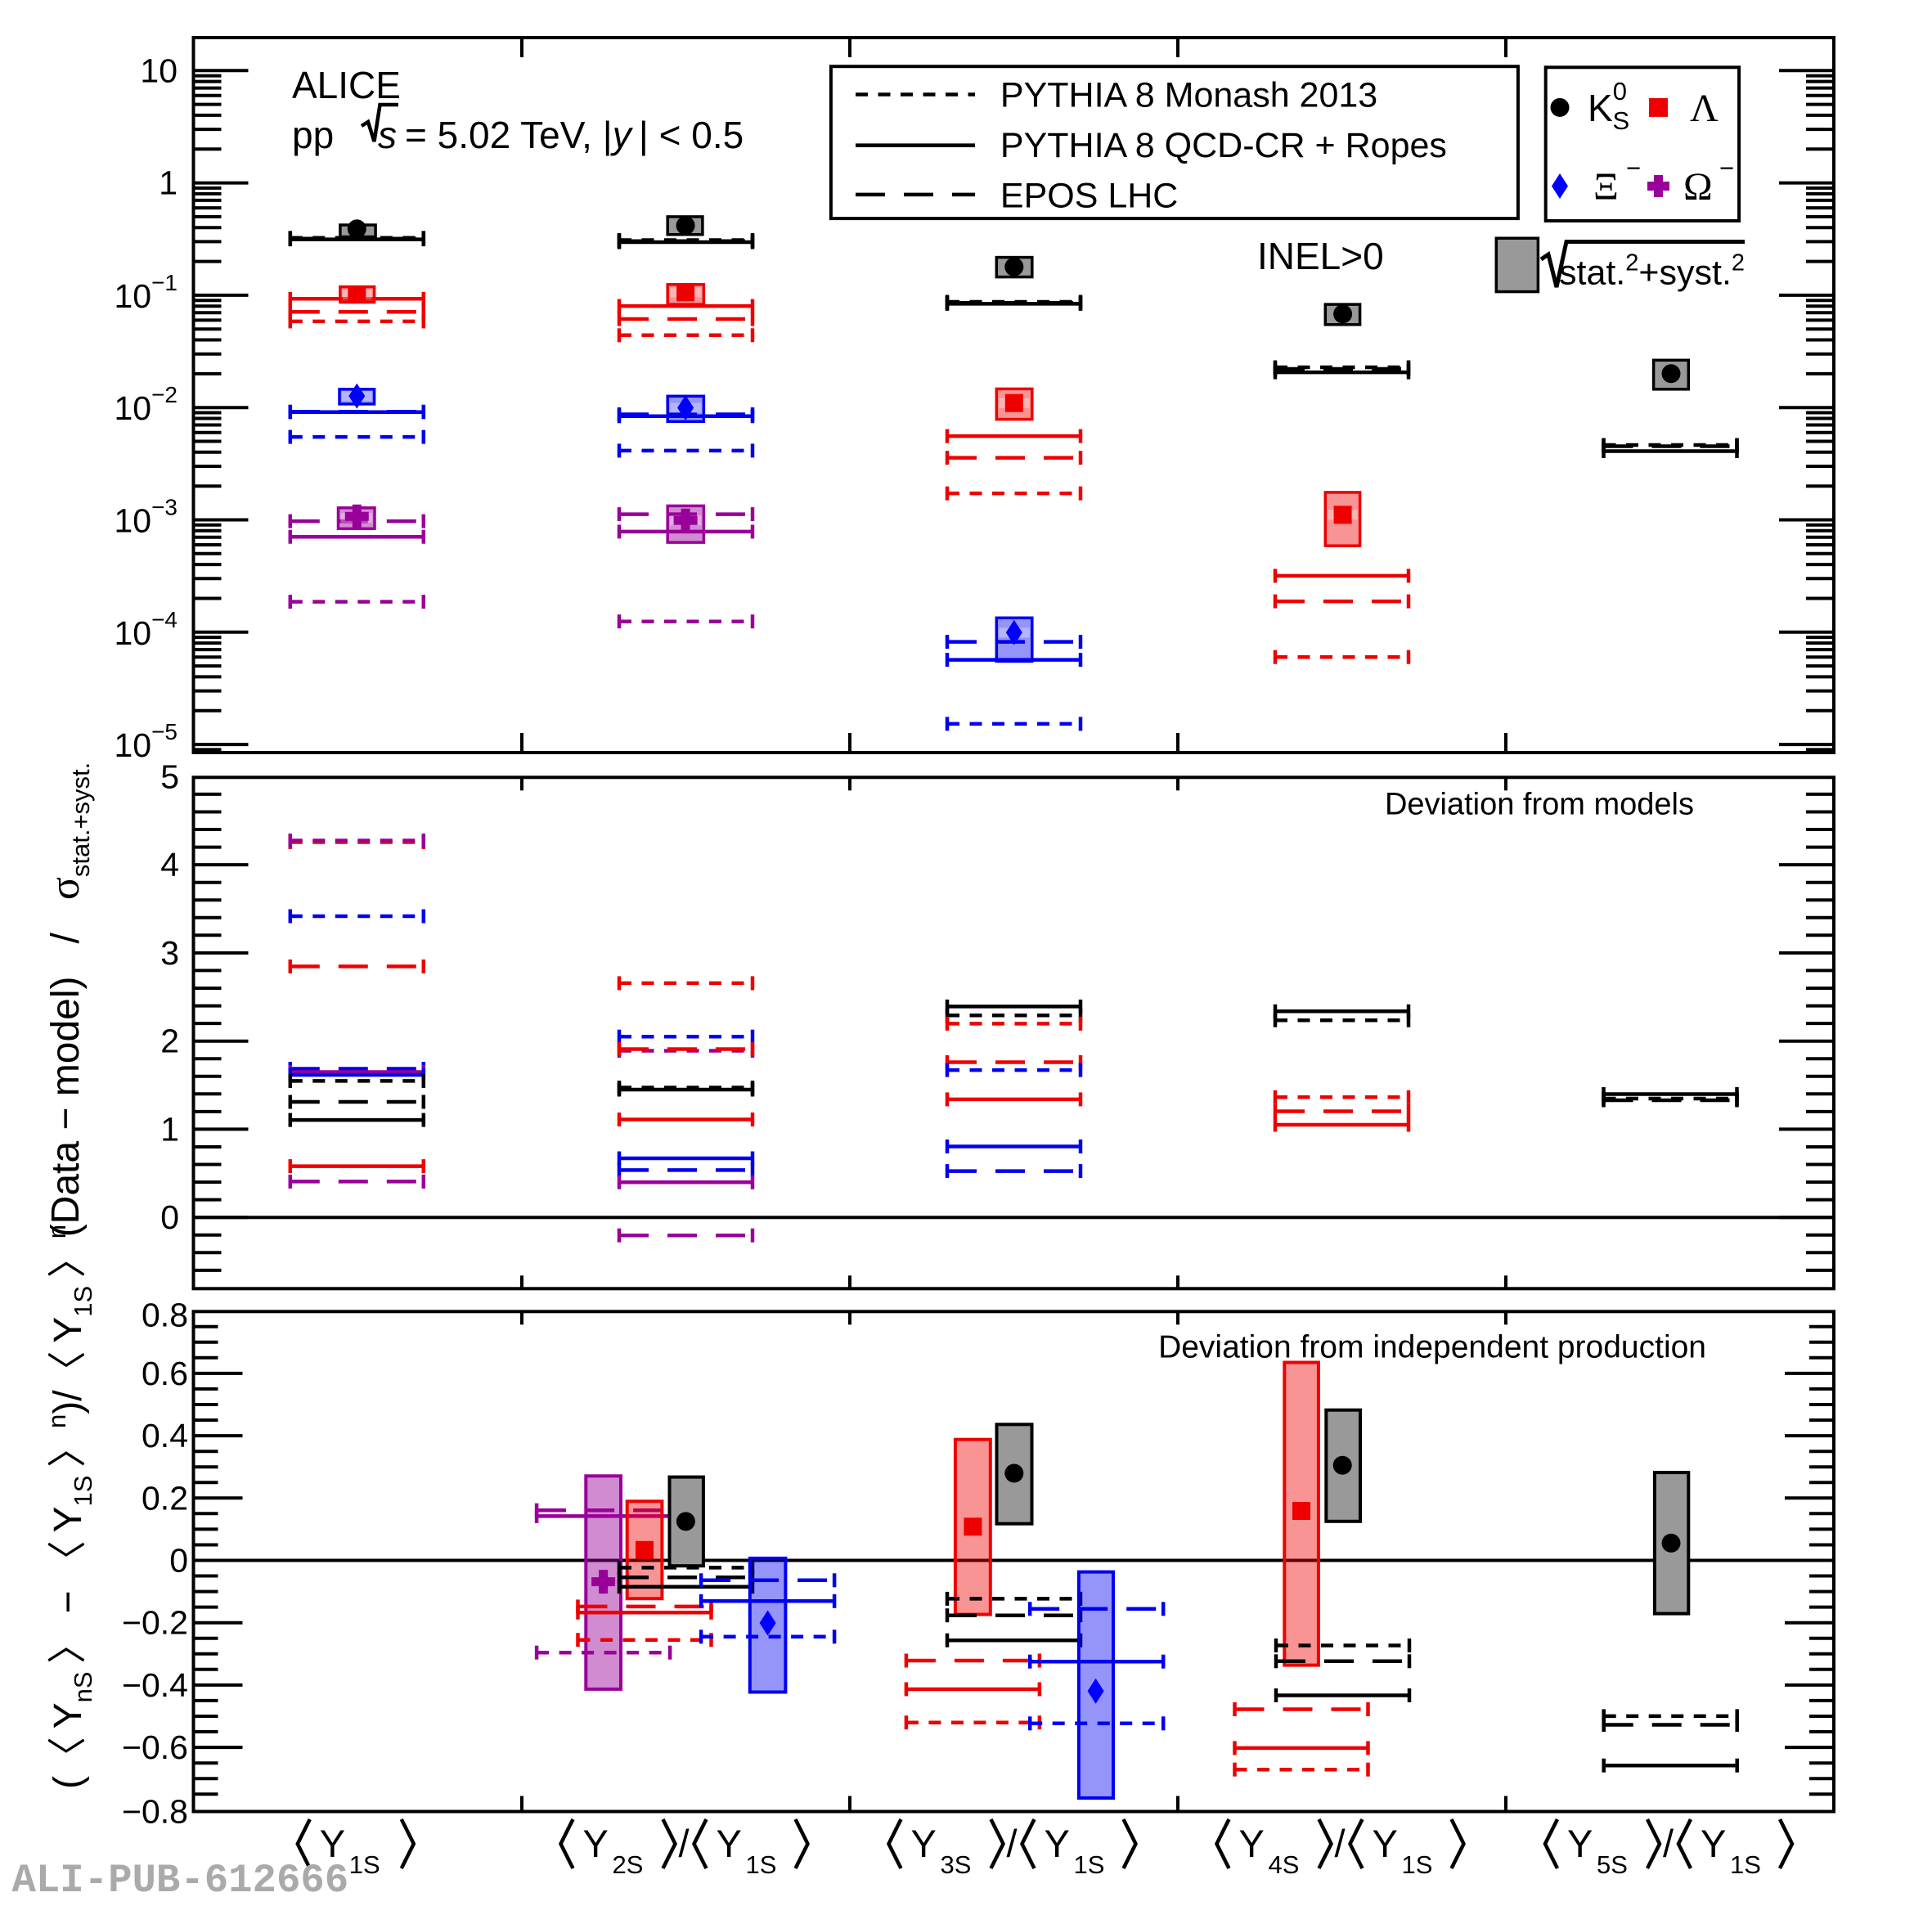  Describe the element at coordinates (1089, 196) in the screenshot. I see `svg-text: EPOS LHC` at that location.